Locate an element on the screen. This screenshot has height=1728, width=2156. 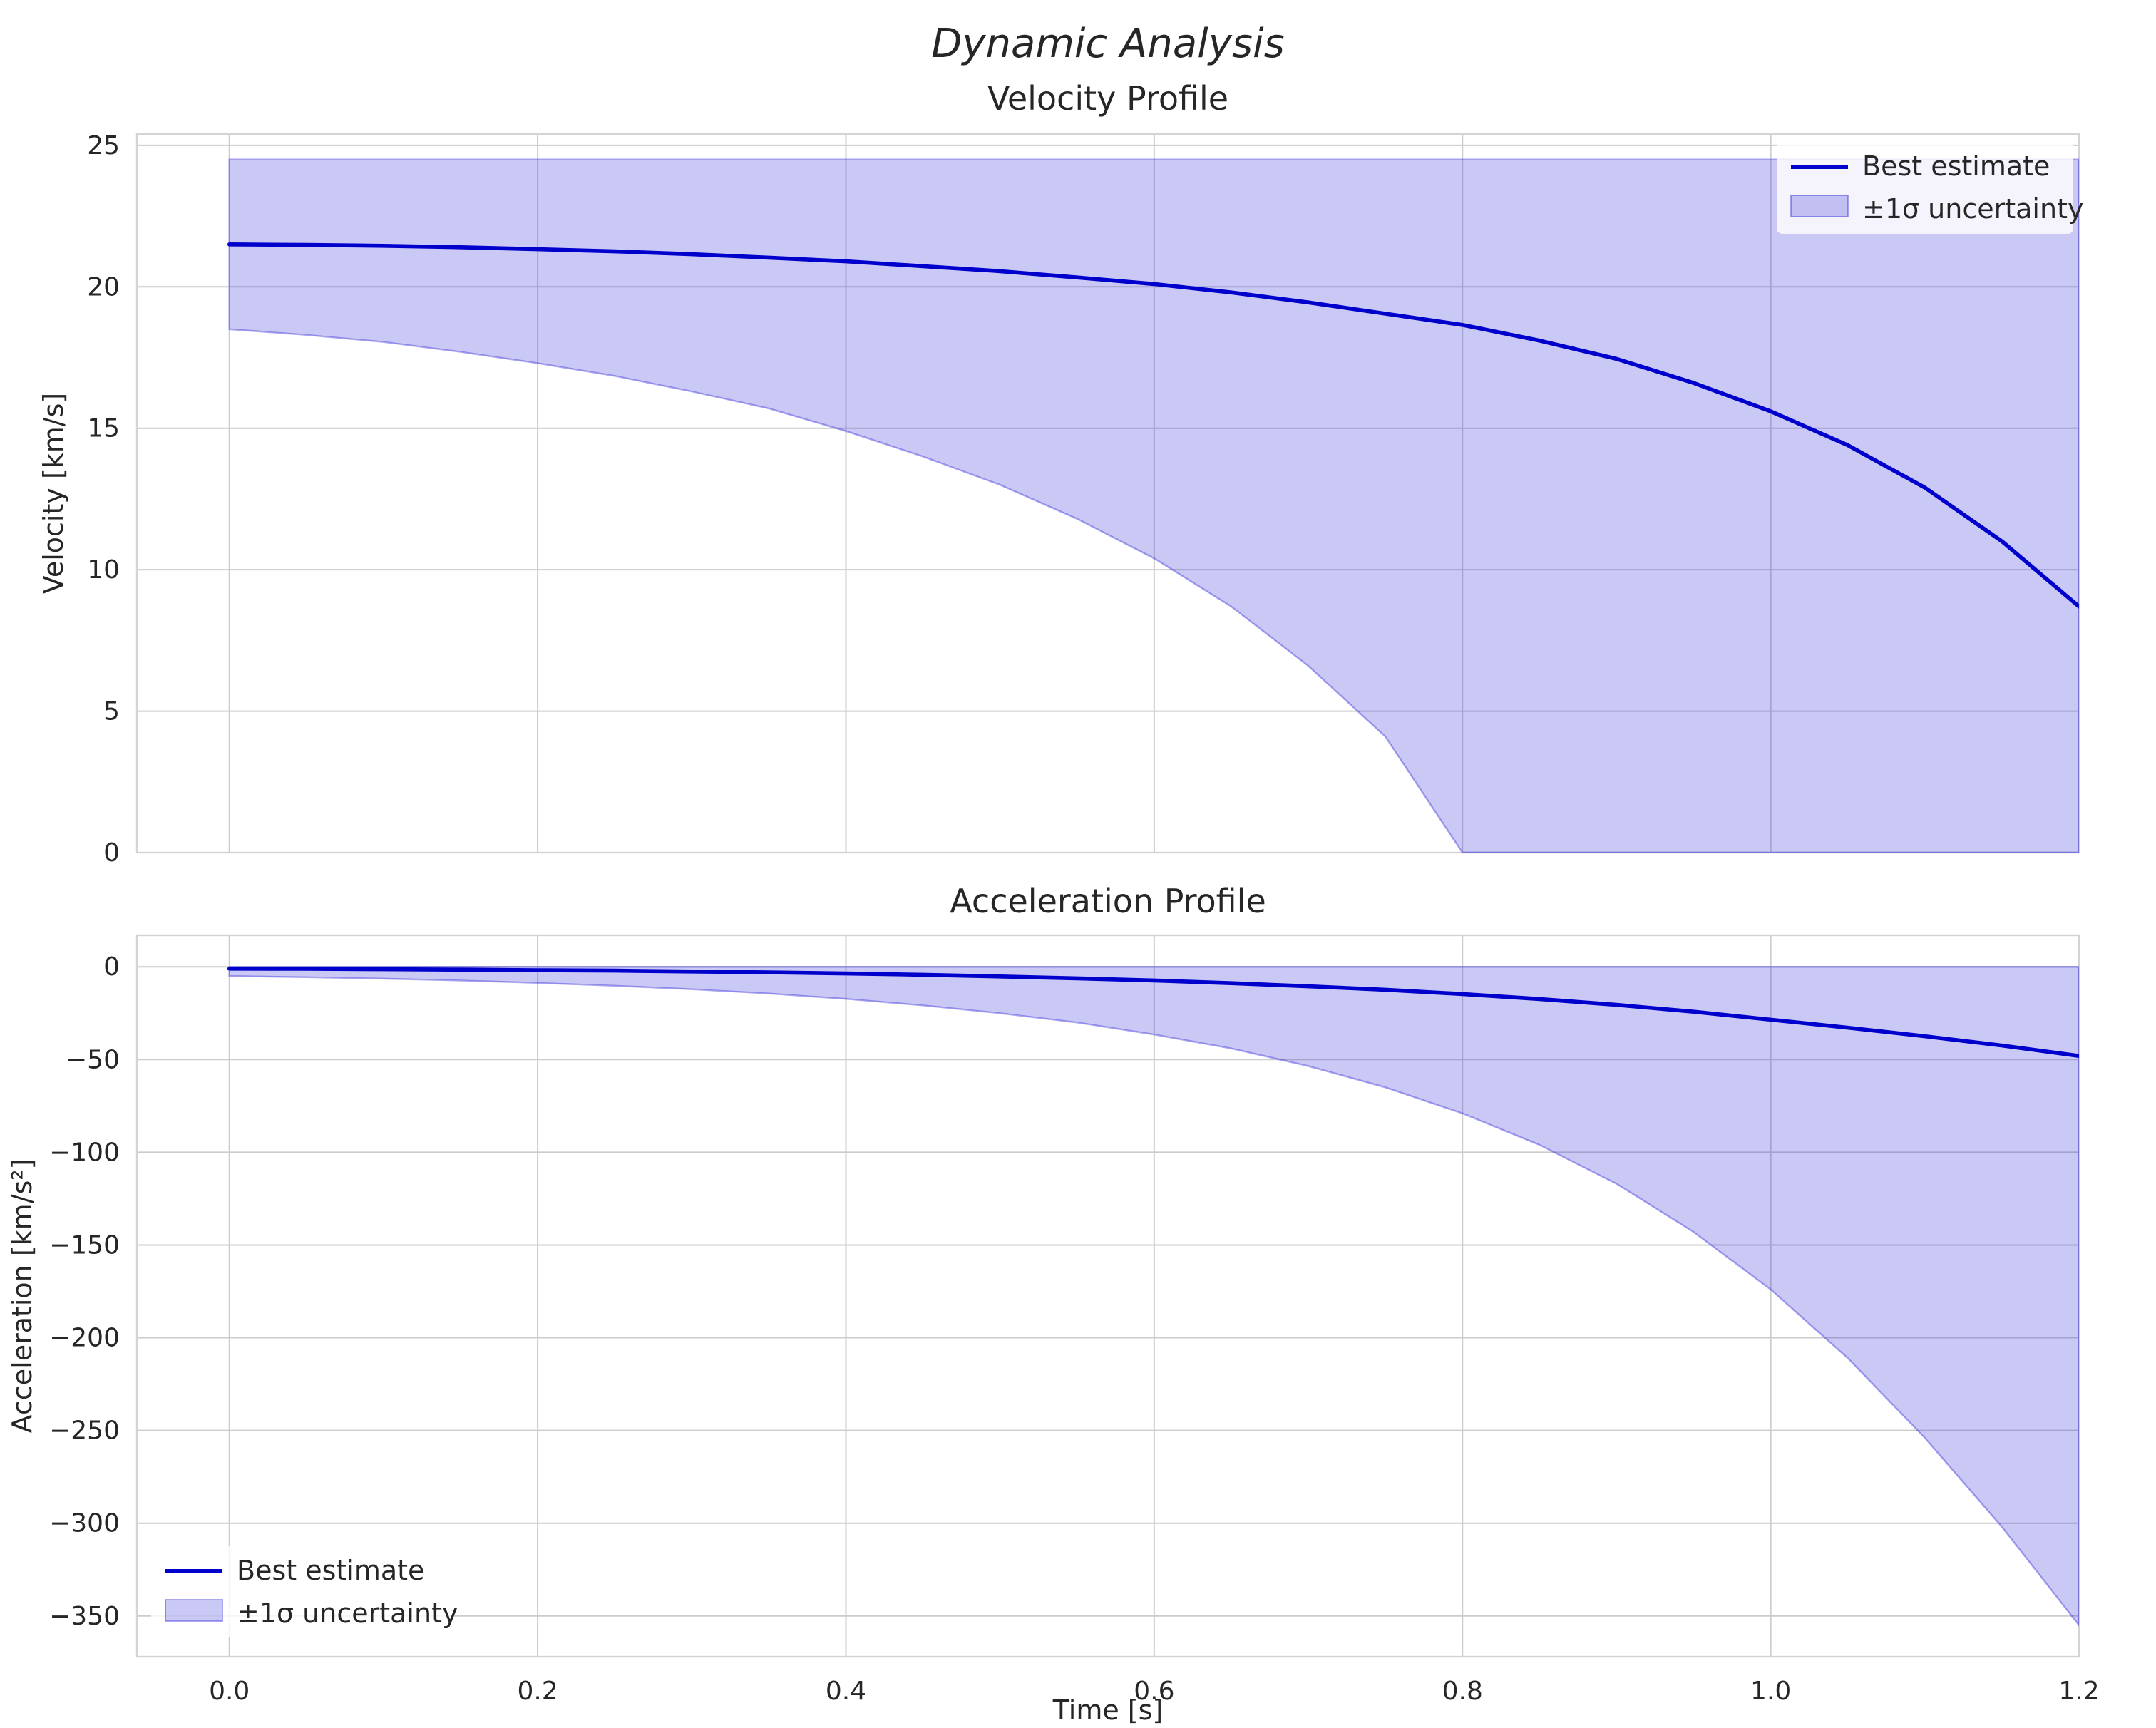
velocity-subplot-title: Velocity Profile is located at coordinates (1107, 98).